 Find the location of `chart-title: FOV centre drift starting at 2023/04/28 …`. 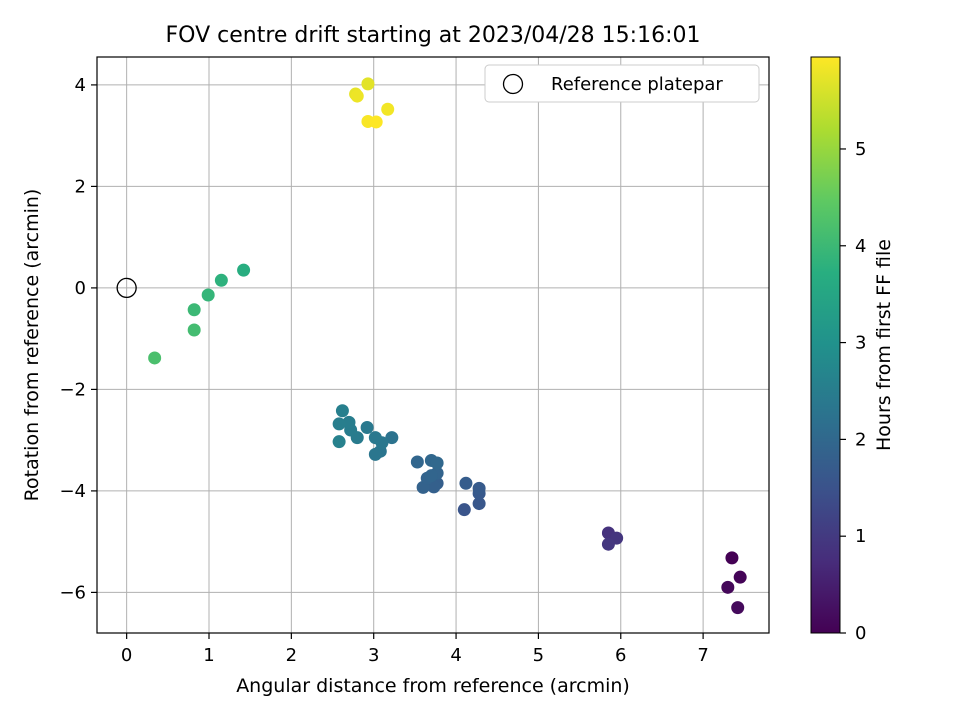

chart-title: FOV centre drift starting at 2023/04/28 … is located at coordinates (433, 35).